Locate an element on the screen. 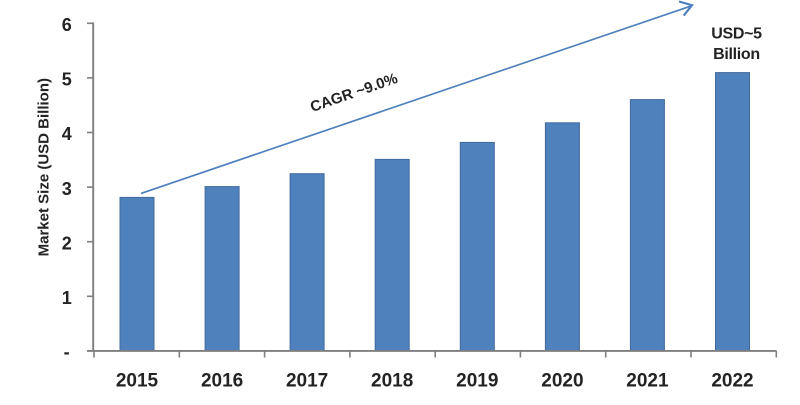  svg-text: 3 is located at coordinates (67, 189).